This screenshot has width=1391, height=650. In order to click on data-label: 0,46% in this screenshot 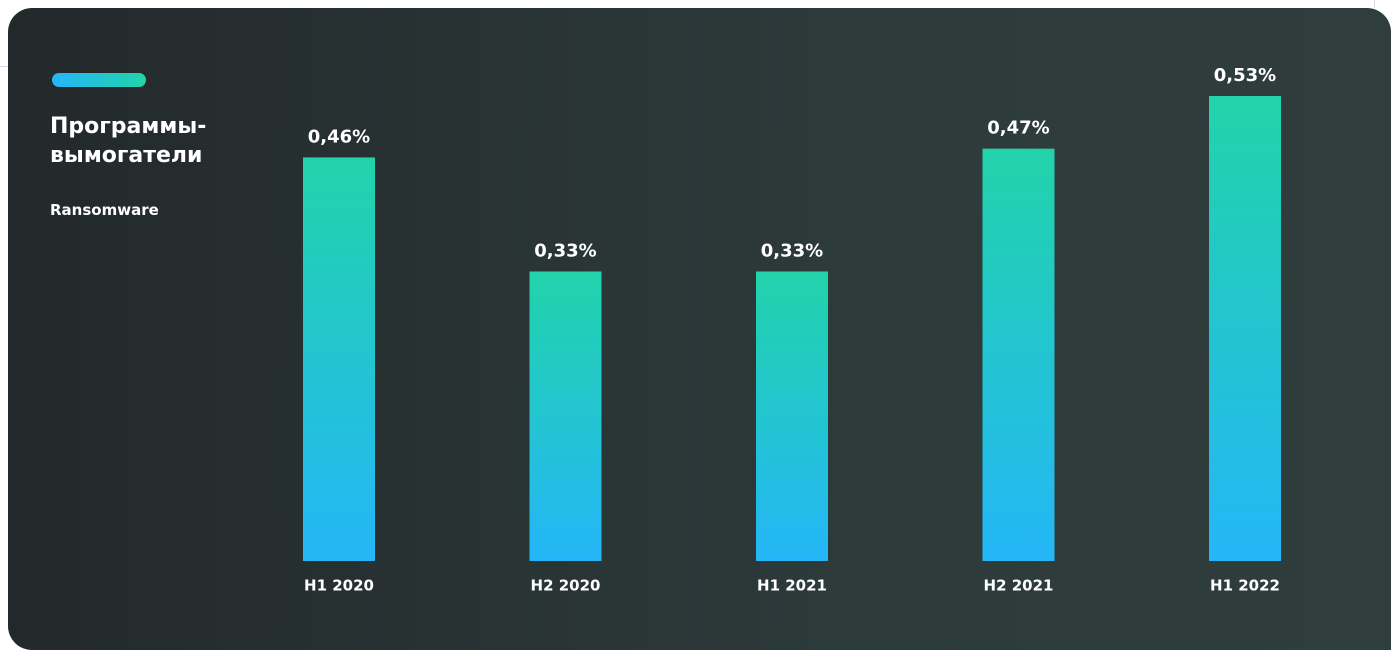, I will do `click(339, 136)`.